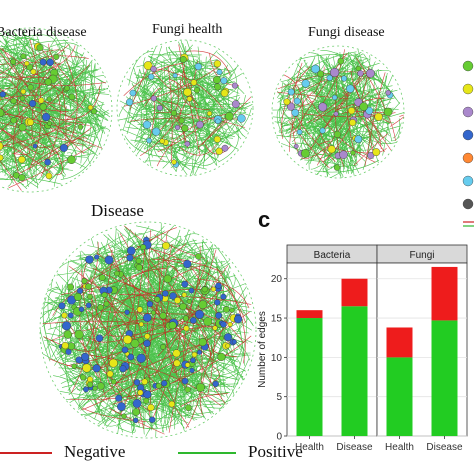  Describe the element at coordinates (354, 447) in the screenshot. I see `x-tick-label-bacteria-disease: Disease` at that location.